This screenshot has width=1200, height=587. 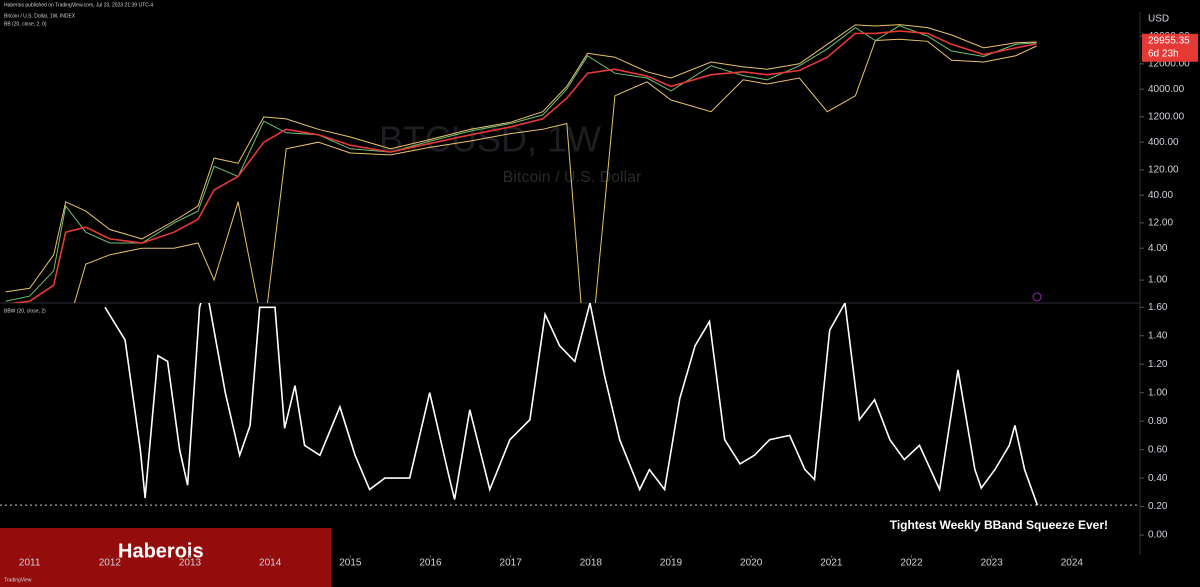 What do you see at coordinates (831, 563) in the screenshot?
I see `x-tick-label: 2021` at bounding box center [831, 563].